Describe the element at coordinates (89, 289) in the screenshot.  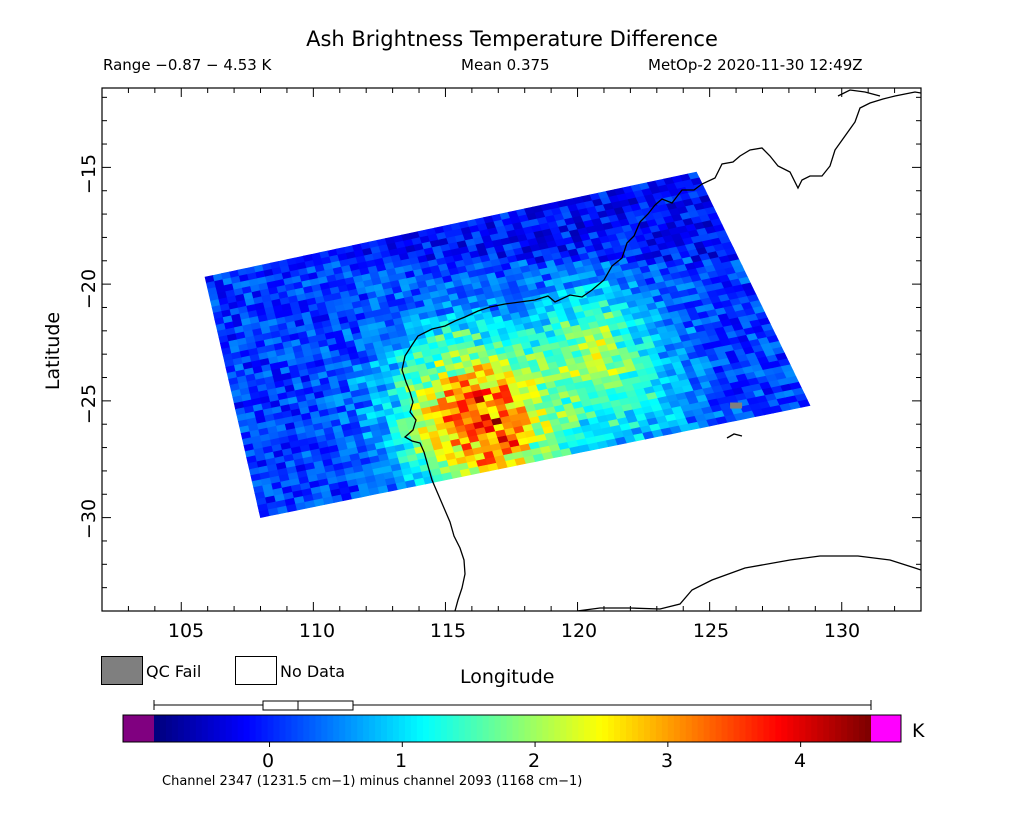
I see `y-tick-label: −20` at that location.